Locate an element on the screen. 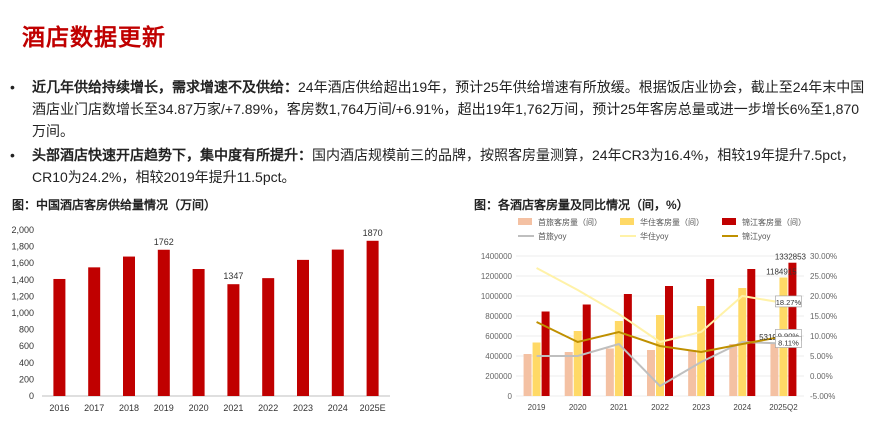 Image resolution: width=884 pixels, height=434 pixels. figure-2-title: 图：各酒店客房量及同比情况（间，%） is located at coordinates (581, 205).